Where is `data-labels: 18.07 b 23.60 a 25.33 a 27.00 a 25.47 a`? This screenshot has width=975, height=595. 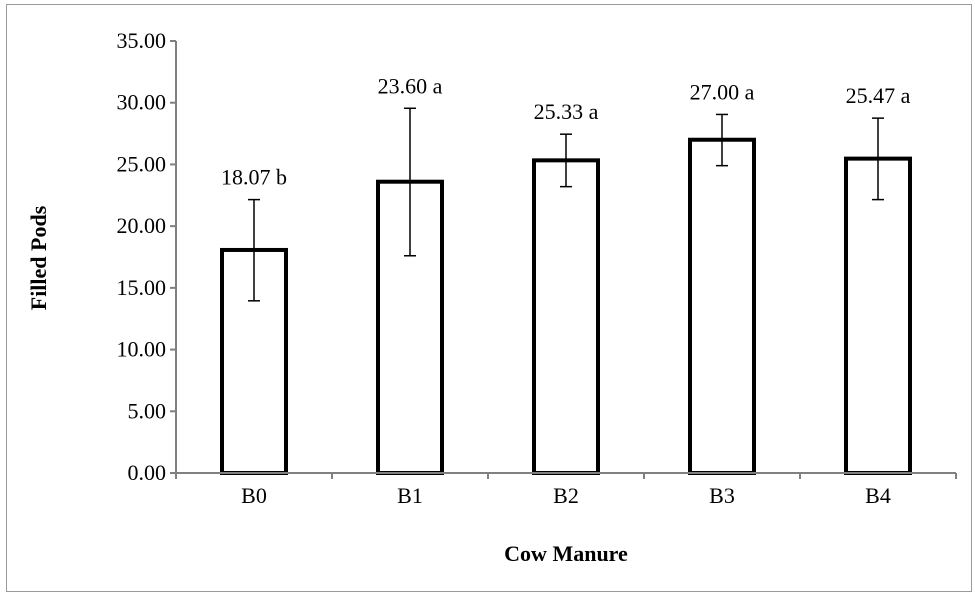 data-labels: 18.07 b 23.60 a 25.33 a 27.00 a 25.47 a is located at coordinates (566, 131).